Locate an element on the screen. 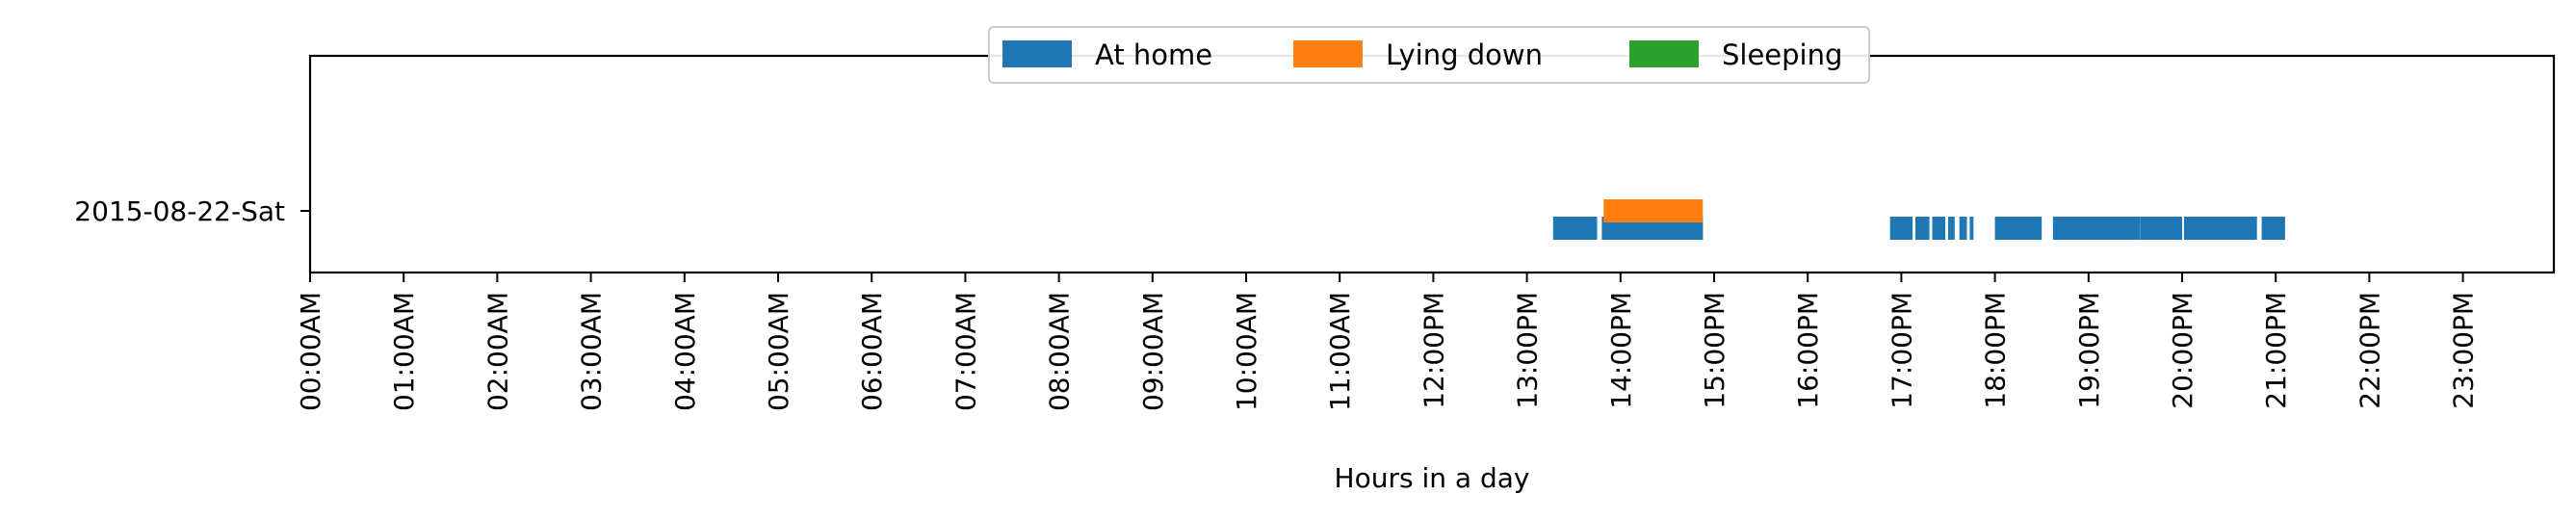 This screenshot has height=520, width=2576. x-tick-label: 11:00AM is located at coordinates (1340, 351).